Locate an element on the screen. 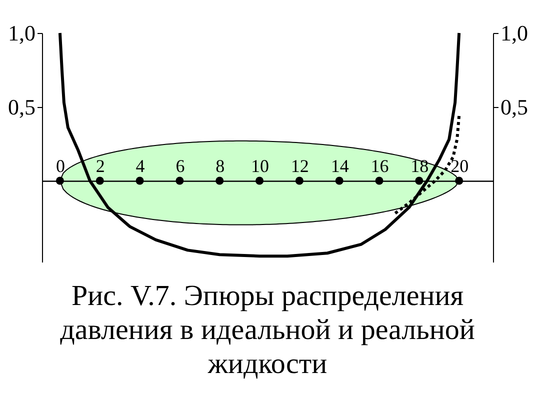 The height and width of the screenshot is (417, 533). x-tick-label: 10 is located at coordinates (260, 166).